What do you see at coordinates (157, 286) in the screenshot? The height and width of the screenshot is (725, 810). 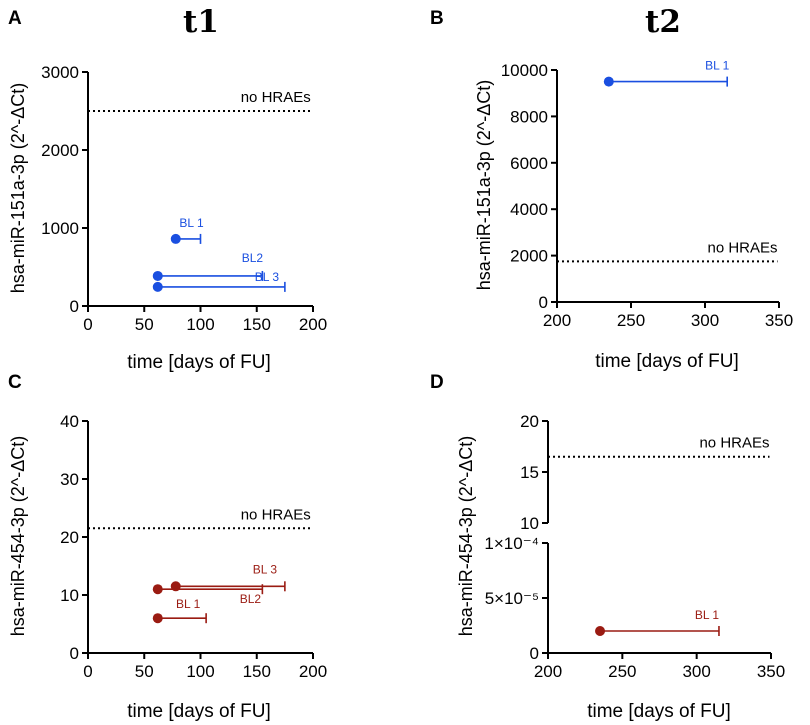 I see `series-point-a-bl3` at bounding box center [157, 286].